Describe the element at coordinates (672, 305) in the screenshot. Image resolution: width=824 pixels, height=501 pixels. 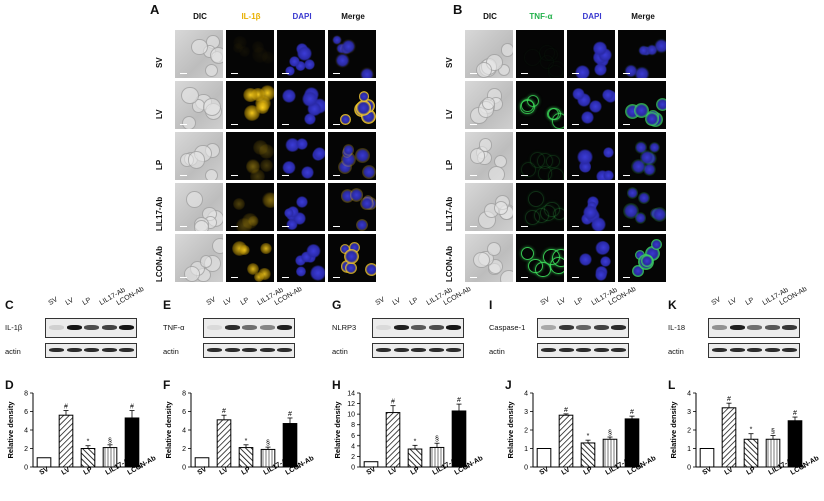
I see `panel-label: K` at that location.